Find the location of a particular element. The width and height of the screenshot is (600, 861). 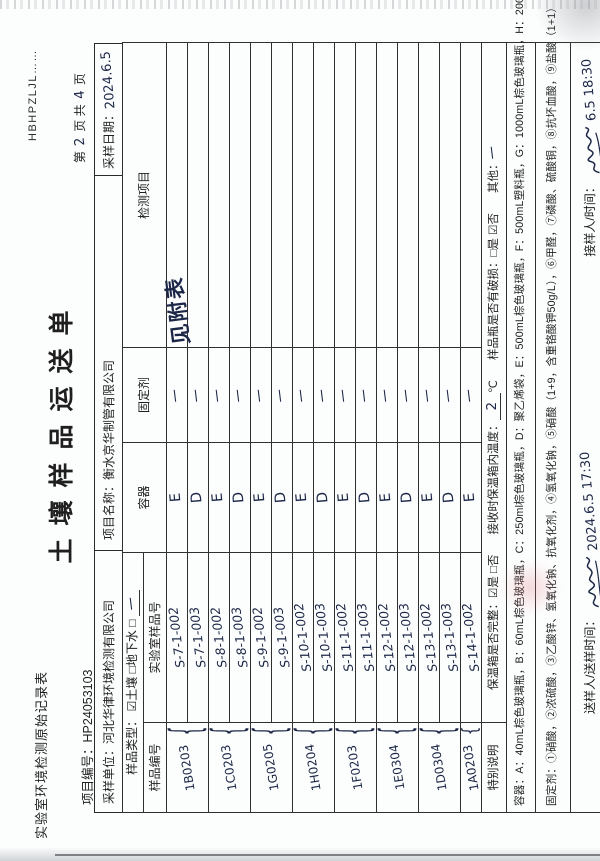

brace-mark: { is located at coordinates (437, 731).